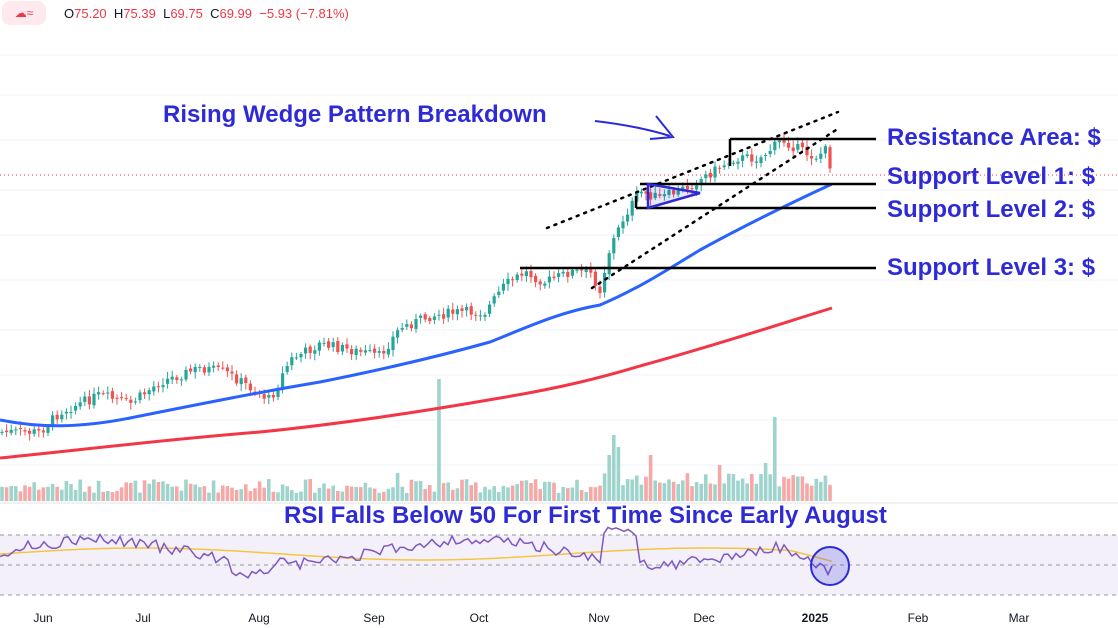 This screenshot has height=628, width=1118. Describe the element at coordinates (259, 618) in the screenshot. I see `x-label-aug: Aug` at that location.